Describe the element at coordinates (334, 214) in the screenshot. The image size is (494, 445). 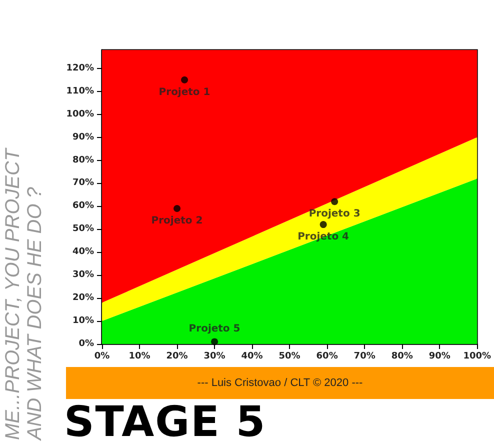
I see `data-label: Projeto 3` at that location.